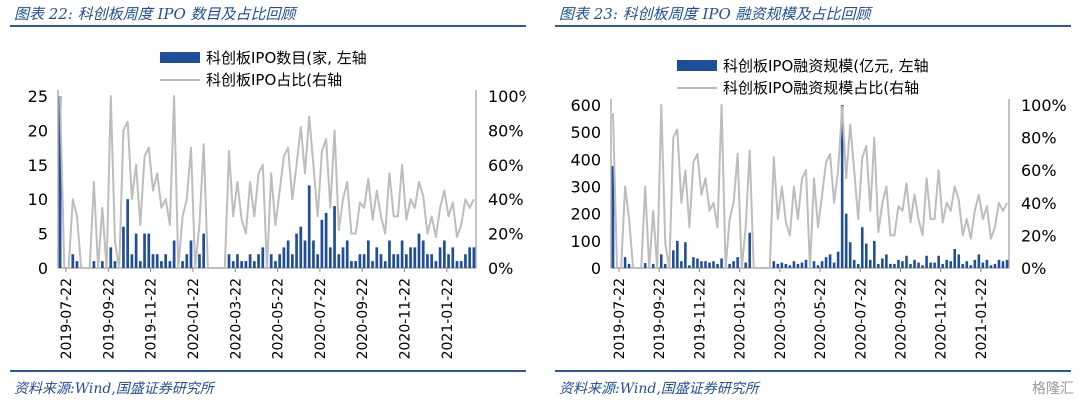 The width and height of the screenshot is (1080, 402). Describe the element at coordinates (596, 268) in the screenshot. I see `y-left-tick-label: 0` at that location.